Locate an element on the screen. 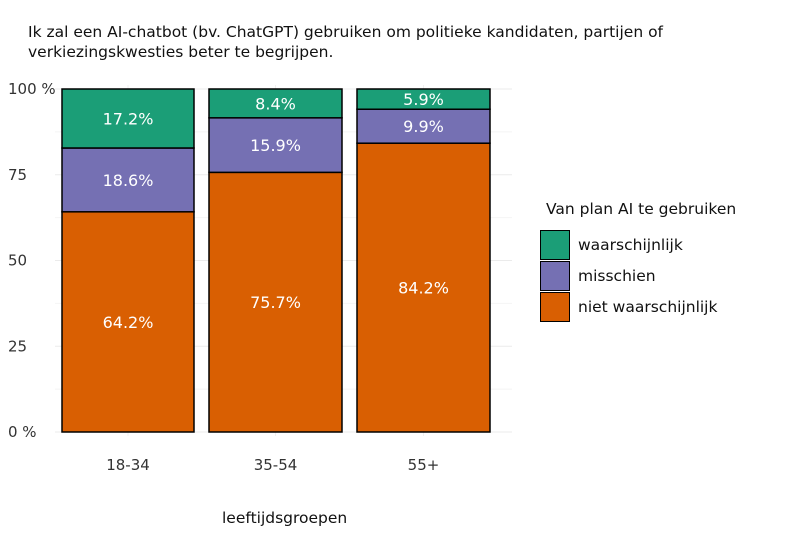  legend-label-waarschijnlijk: waarschijnlijk is located at coordinates (630, 245).